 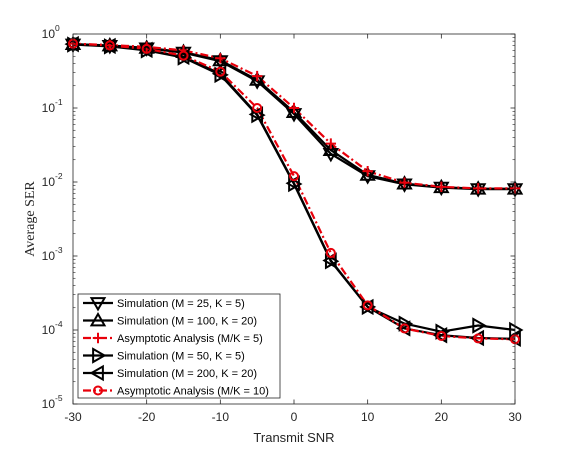 What do you see at coordinates (59, 102) in the screenshot?
I see `y-tick-exponent: -1` at bounding box center [59, 102].